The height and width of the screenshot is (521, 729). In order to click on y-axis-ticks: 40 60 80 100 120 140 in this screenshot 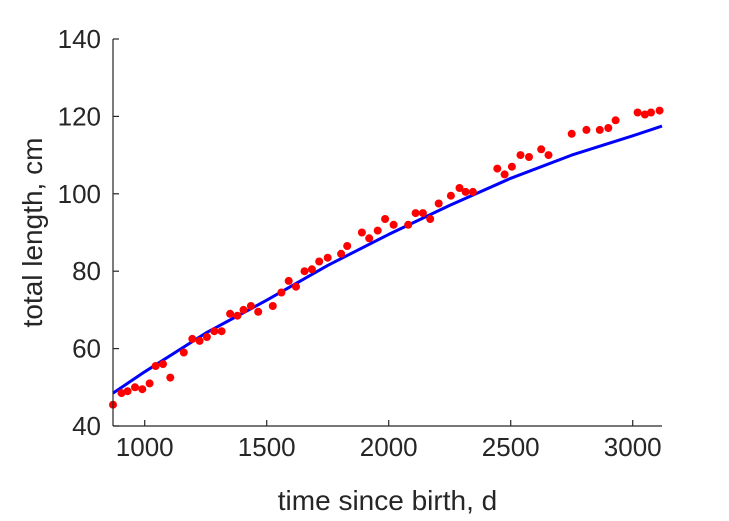, I will do `click(88, 232)`.